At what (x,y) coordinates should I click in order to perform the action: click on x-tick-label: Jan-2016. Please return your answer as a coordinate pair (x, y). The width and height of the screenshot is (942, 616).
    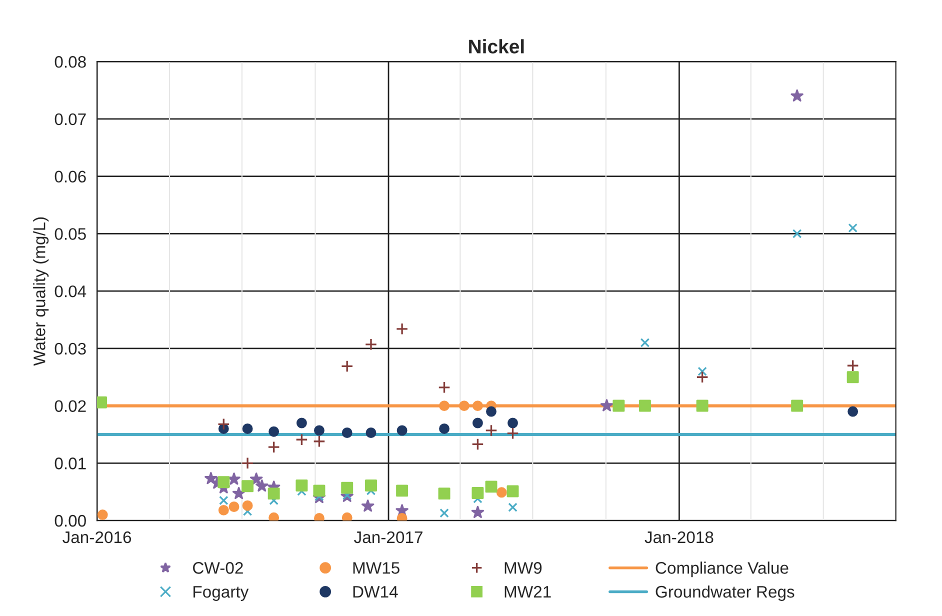
    Looking at the image, I should click on (97, 537).